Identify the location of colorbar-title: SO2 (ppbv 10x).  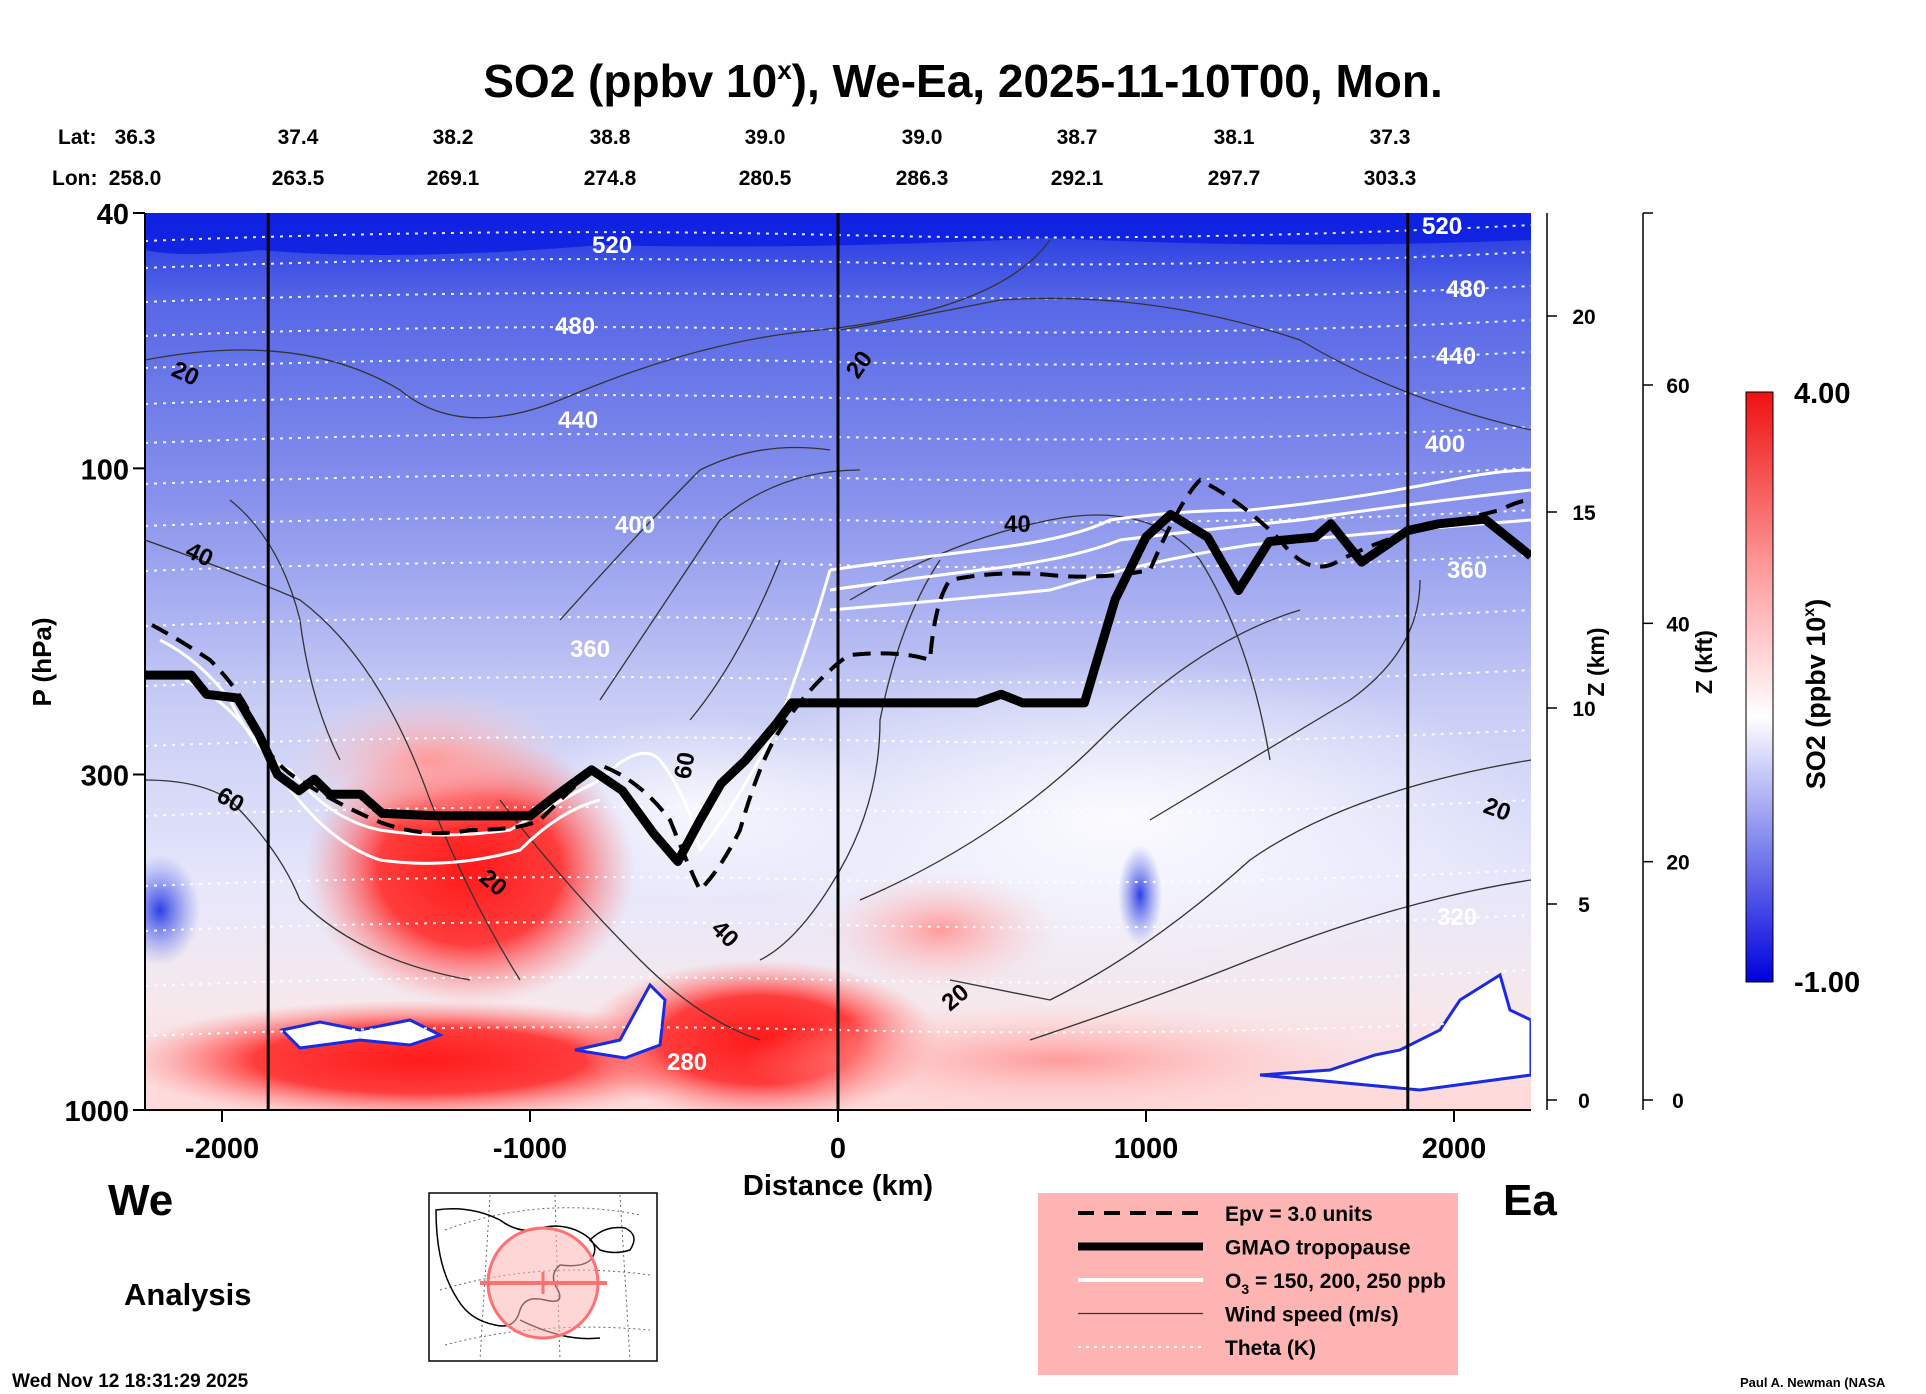
(1816, 694).